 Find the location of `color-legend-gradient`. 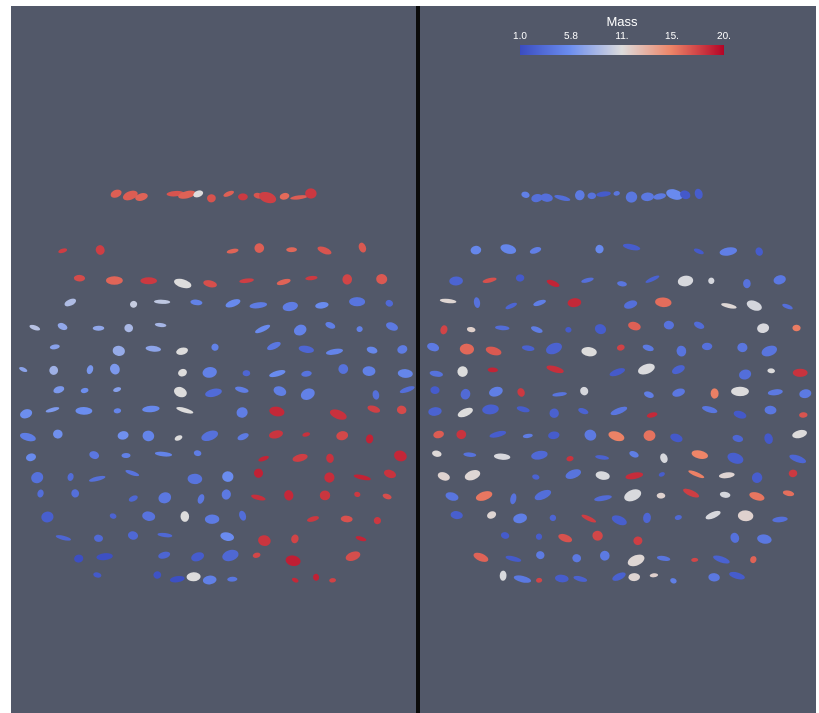

color-legend-gradient is located at coordinates (622, 50).